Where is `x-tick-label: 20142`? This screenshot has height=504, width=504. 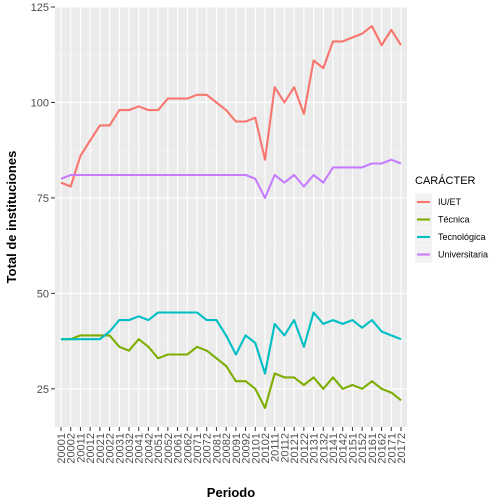 x-tick-label: 20142 is located at coordinates (344, 448).